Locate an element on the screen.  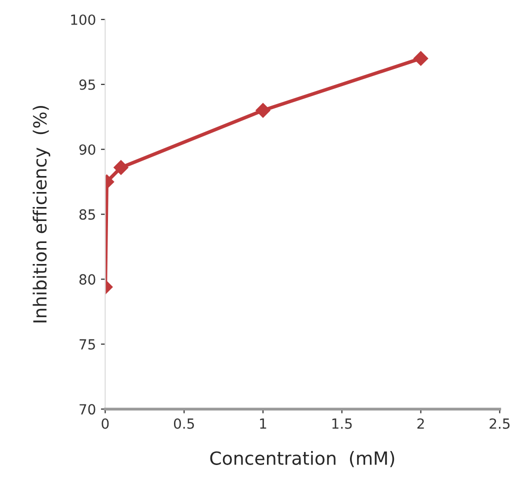
x-tick-label: 0 is located at coordinates (105, 423).